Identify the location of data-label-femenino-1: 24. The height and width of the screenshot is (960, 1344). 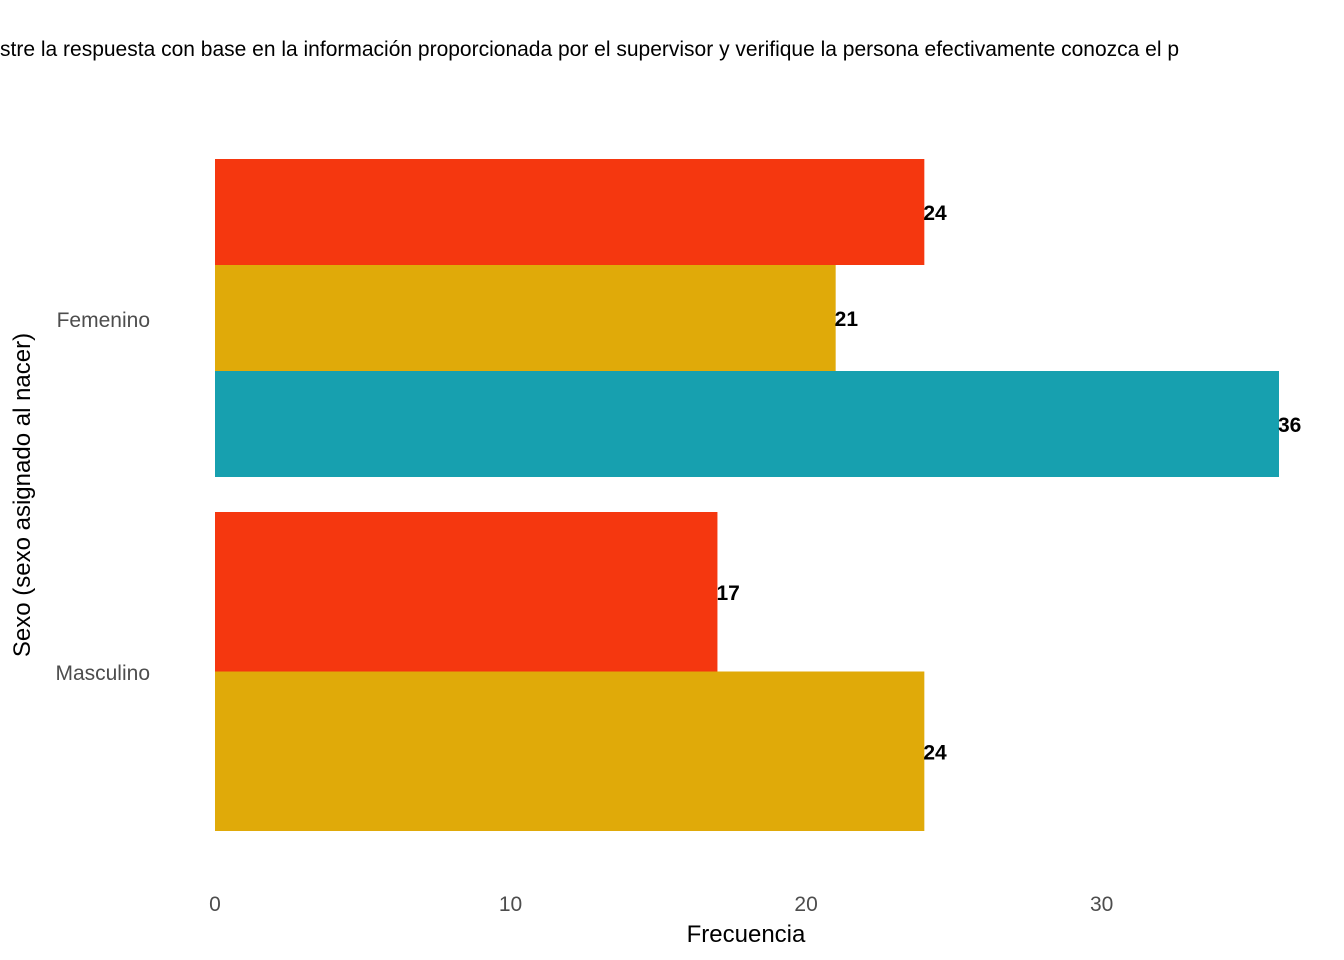
(935, 213).